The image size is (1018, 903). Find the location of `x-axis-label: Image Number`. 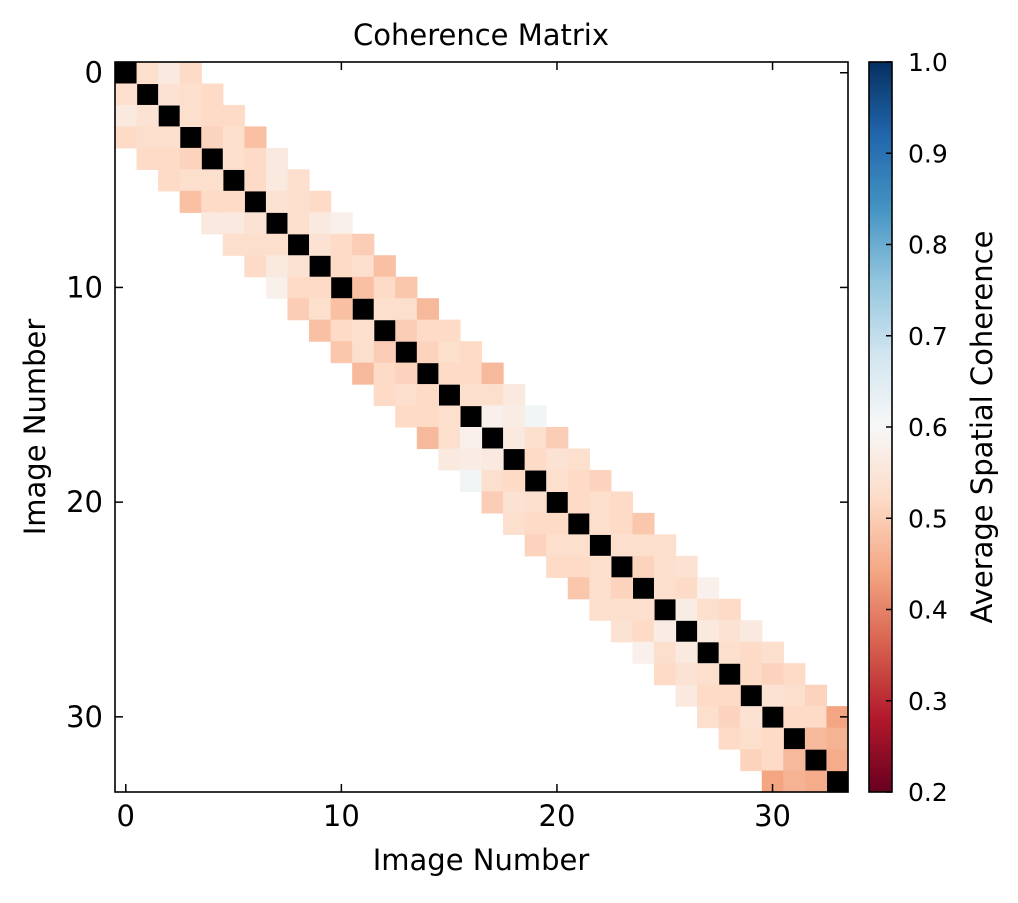

x-axis-label: Image Number is located at coordinates (481, 860).